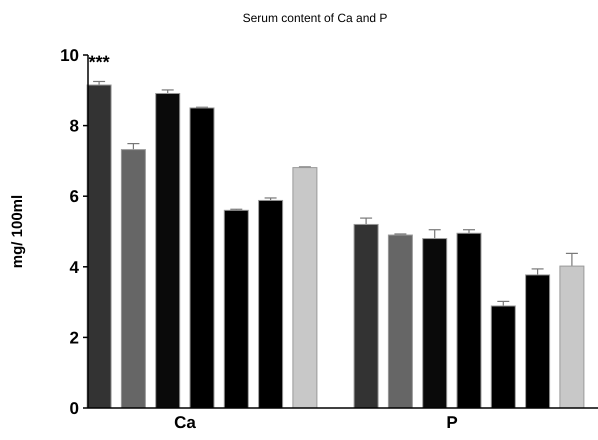 Image resolution: width=598 pixels, height=440 pixels. Describe the element at coordinates (69, 55) in the screenshot. I see `y-tick-label: 10` at that location.